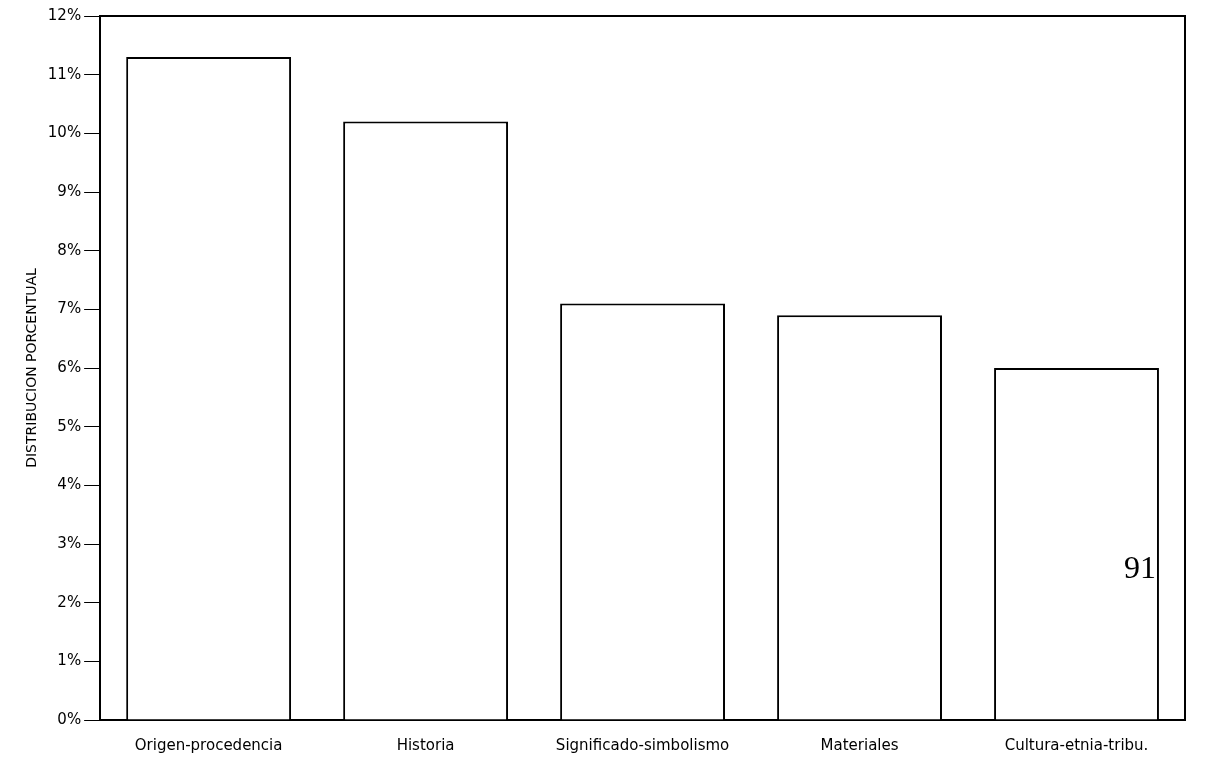 Image resolution: width=1221 pixels, height=764 pixels. Describe the element at coordinates (69, 718) in the screenshot. I see `y-tick-label: 0%` at that location.